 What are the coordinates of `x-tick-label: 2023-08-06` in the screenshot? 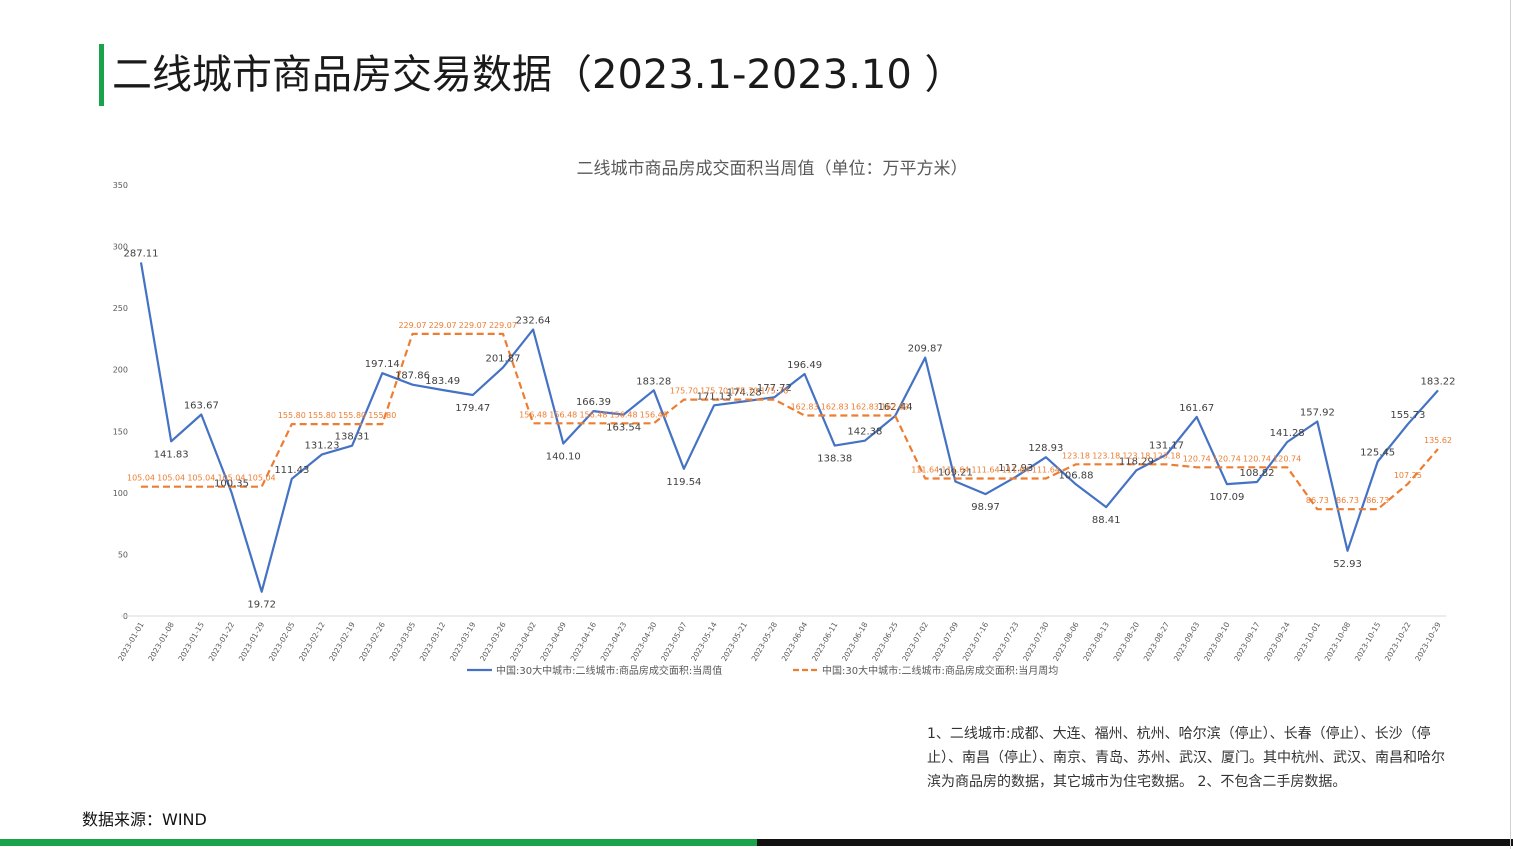 It's located at (1066, 641).